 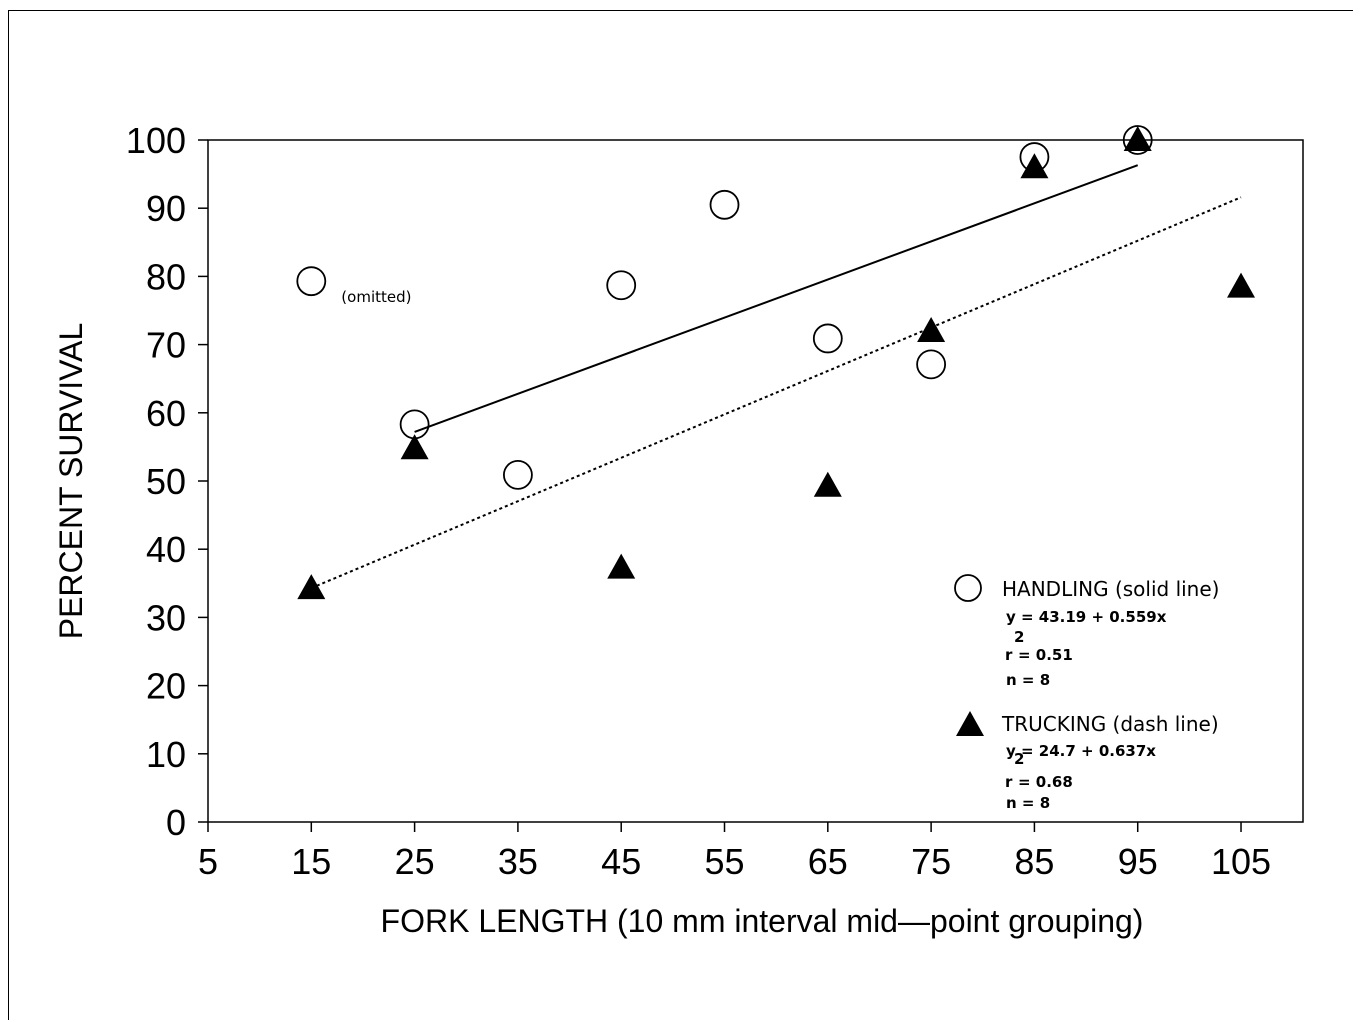 I want to click on y-axis: 0 10 20 30 40 50 60 70 80 90 100, so click(x=167, y=481).